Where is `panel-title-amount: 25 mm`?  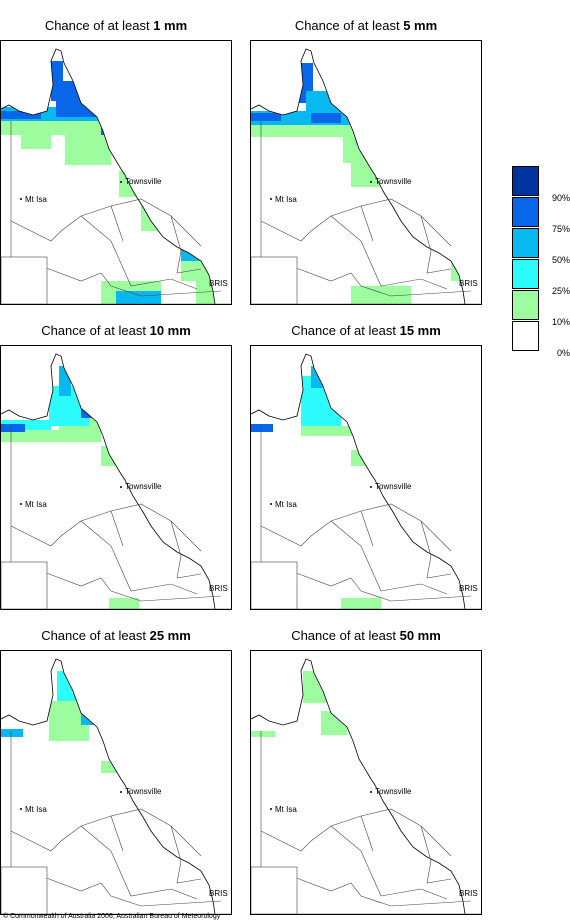
panel-title-amount: 25 mm is located at coordinates (170, 635).